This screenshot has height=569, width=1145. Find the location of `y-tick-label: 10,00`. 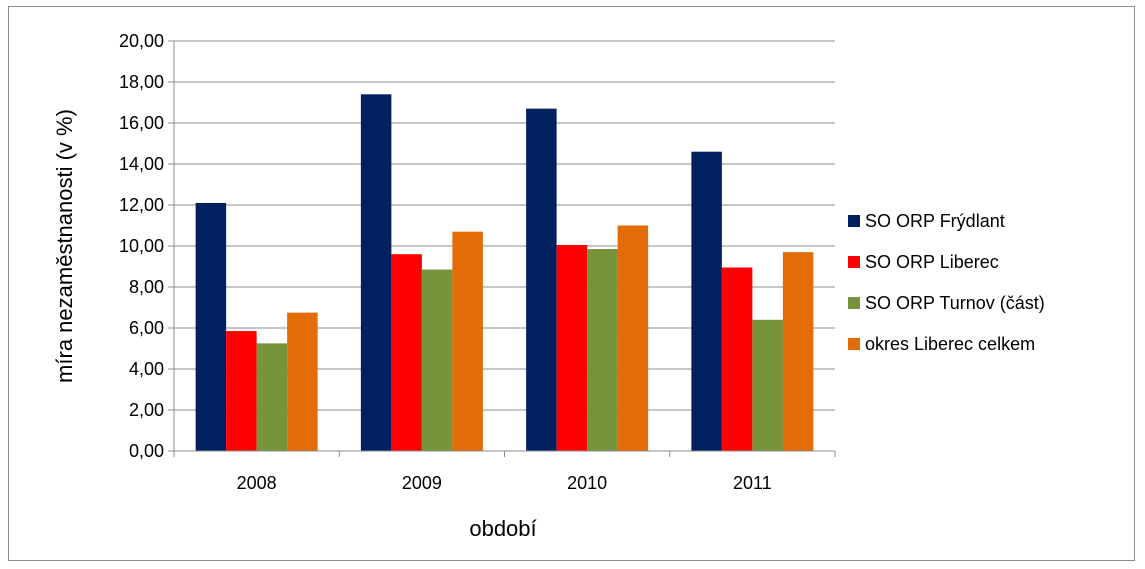

y-tick-label: 10,00 is located at coordinates (141, 246).